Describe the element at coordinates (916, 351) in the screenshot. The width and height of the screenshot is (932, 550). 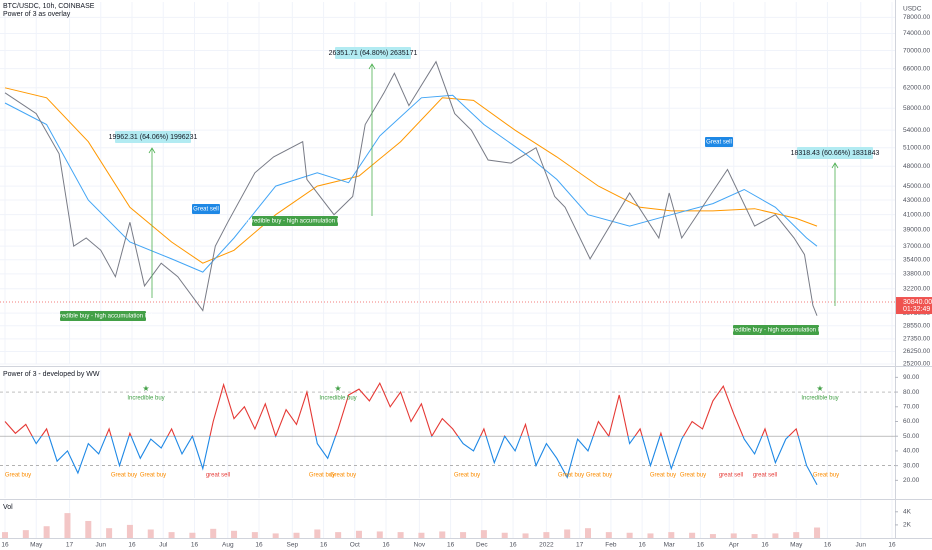
I see `y-tick-label: 26250.00` at that location.